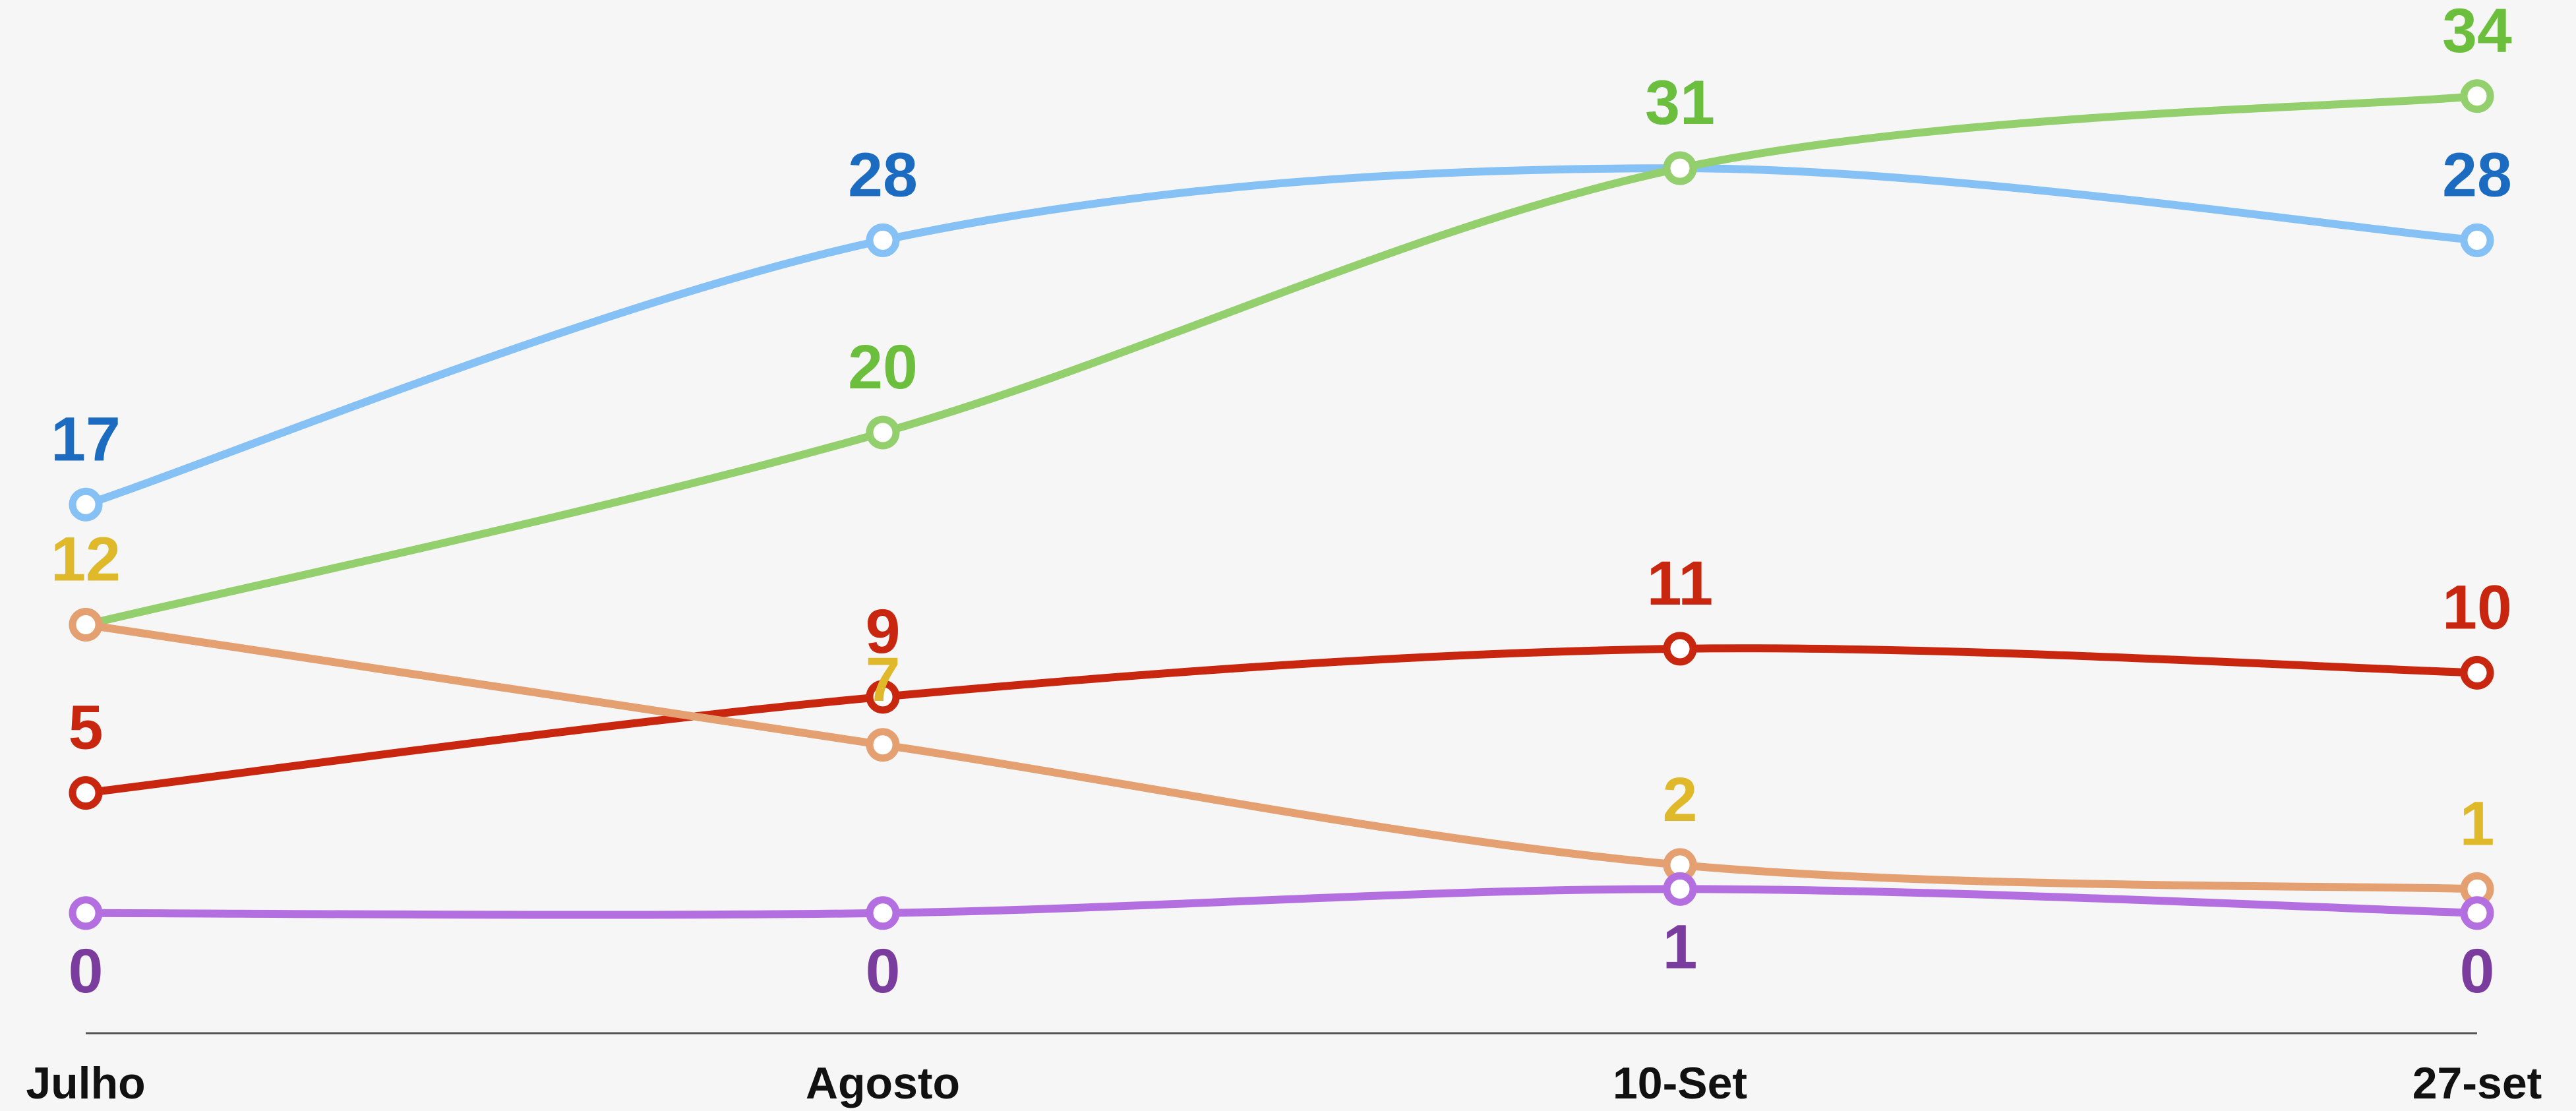  What do you see at coordinates (85, 1083) in the screenshot?
I see `x-tick-label: Julho` at bounding box center [85, 1083].